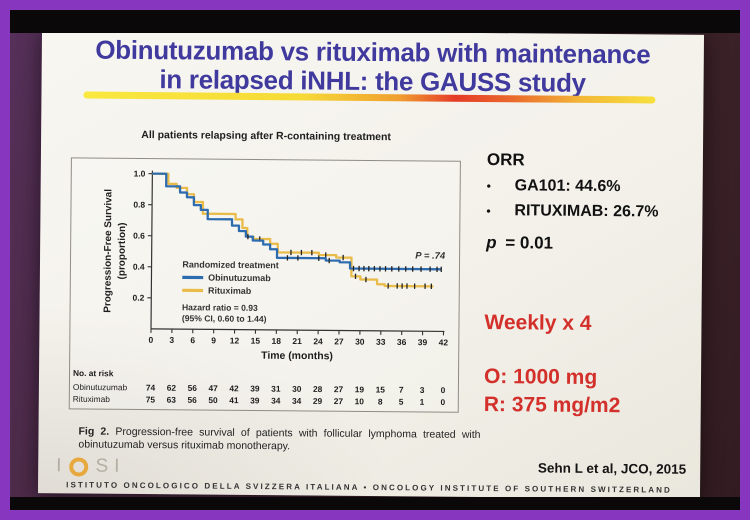 This screenshot has height=520, width=750. Describe the element at coordinates (505, 160) in the screenshot. I see `orr-label: ORR` at that location.